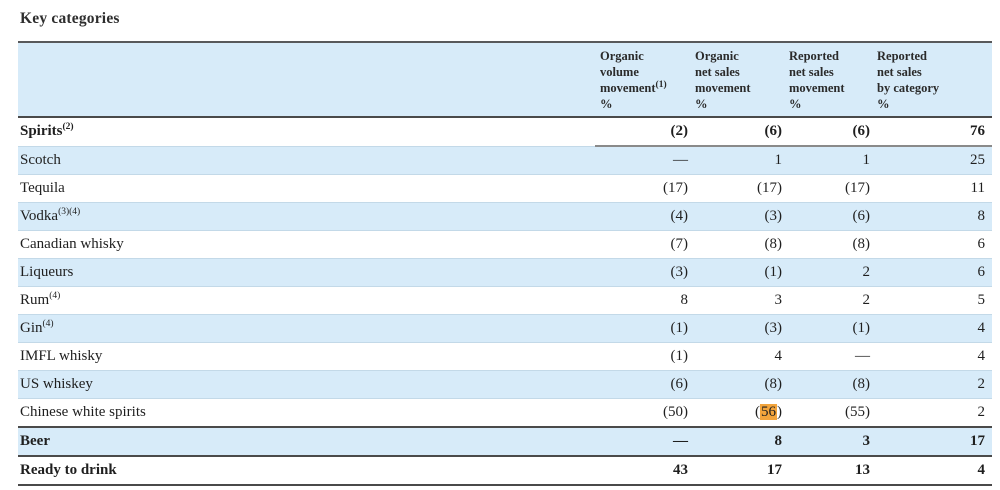  I want to click on table-row: Vodka(3)(4) (4) (3) (6) 8, so click(505, 216).